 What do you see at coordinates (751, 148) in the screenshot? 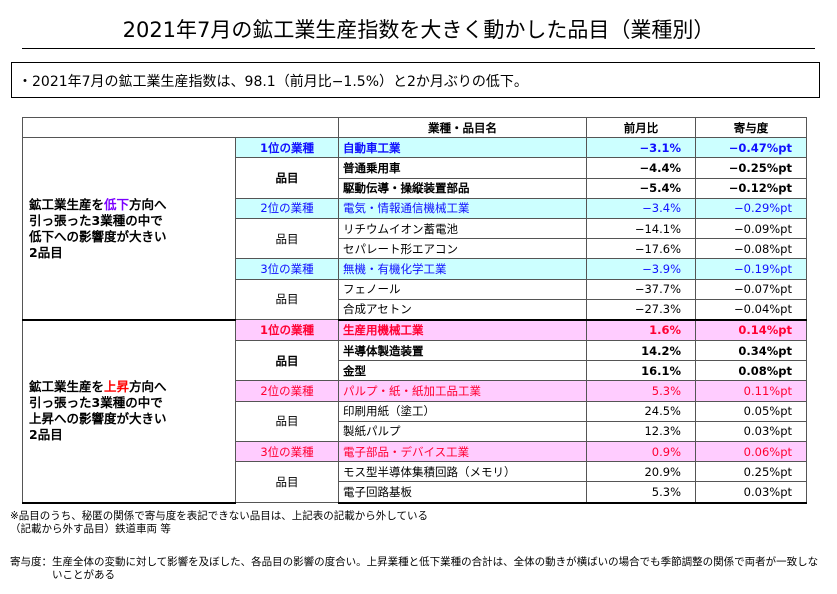
I see `sector-contribution: −0.47%pt` at bounding box center [751, 148].